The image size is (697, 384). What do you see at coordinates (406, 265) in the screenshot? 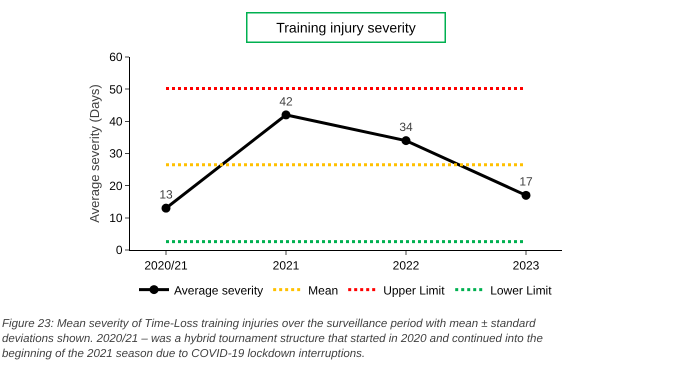
I see `x-tick-label: 2022` at bounding box center [406, 265].